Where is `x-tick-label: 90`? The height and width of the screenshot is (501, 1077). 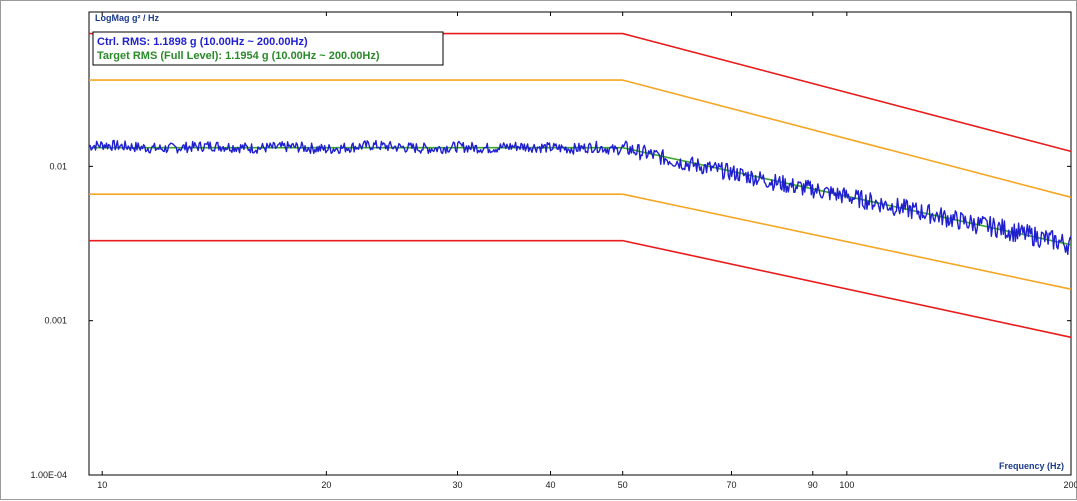 x-tick-label: 90 is located at coordinates (813, 485).